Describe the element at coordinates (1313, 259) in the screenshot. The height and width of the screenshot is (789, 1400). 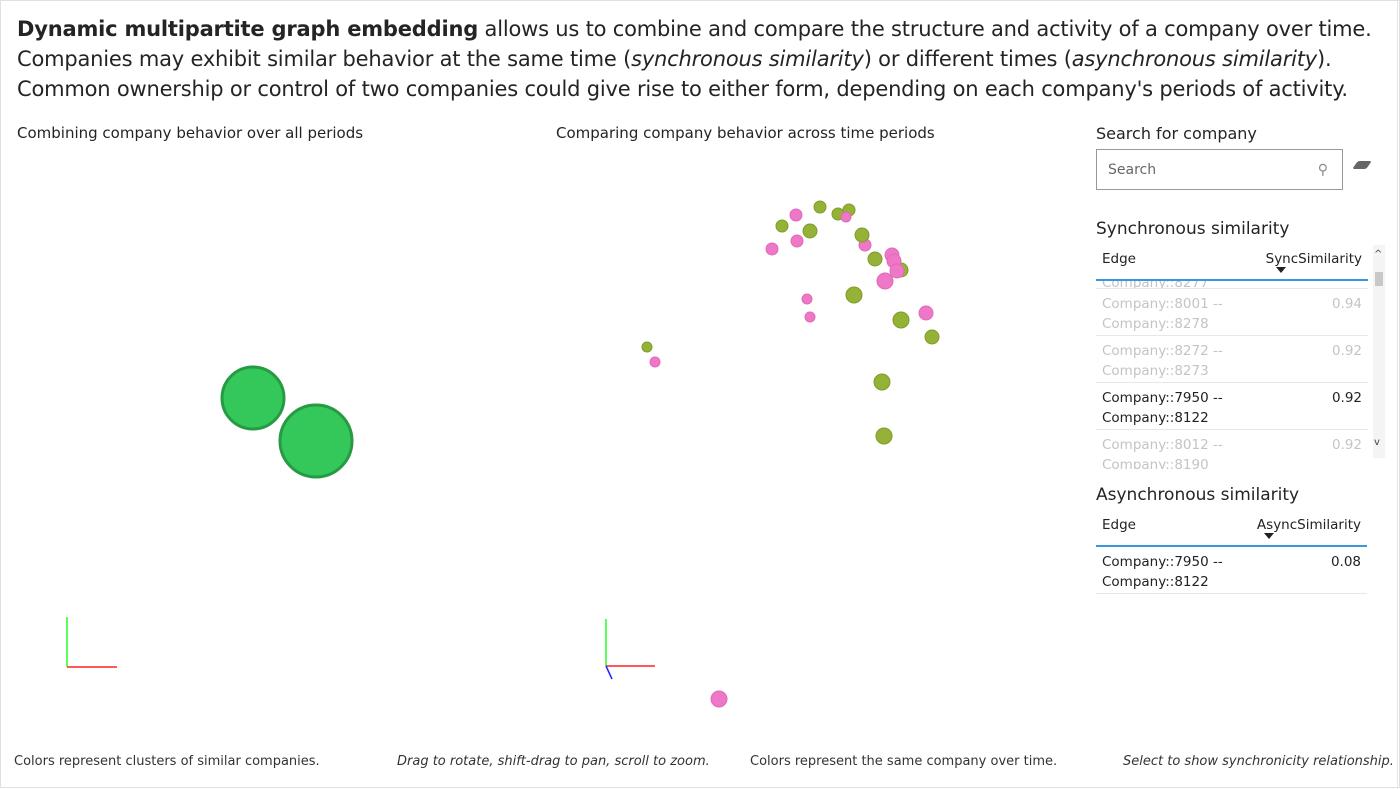
I see `sync-col-value: SyncSimilarity` at that location.